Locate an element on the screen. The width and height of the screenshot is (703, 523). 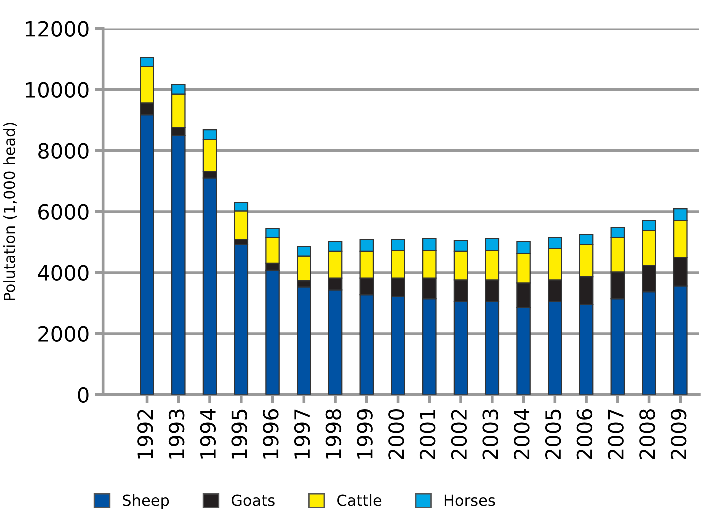
x-tick-label: 1999 is located at coordinates (365, 434).